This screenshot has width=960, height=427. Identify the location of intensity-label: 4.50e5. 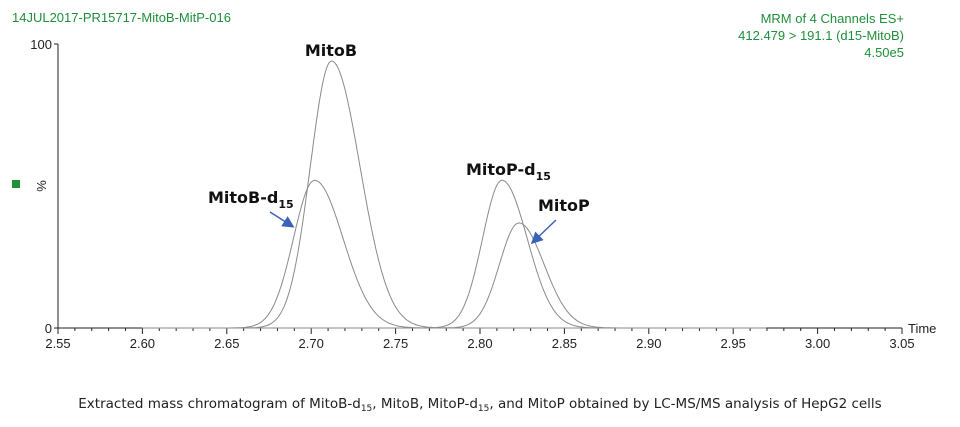
(884, 52).